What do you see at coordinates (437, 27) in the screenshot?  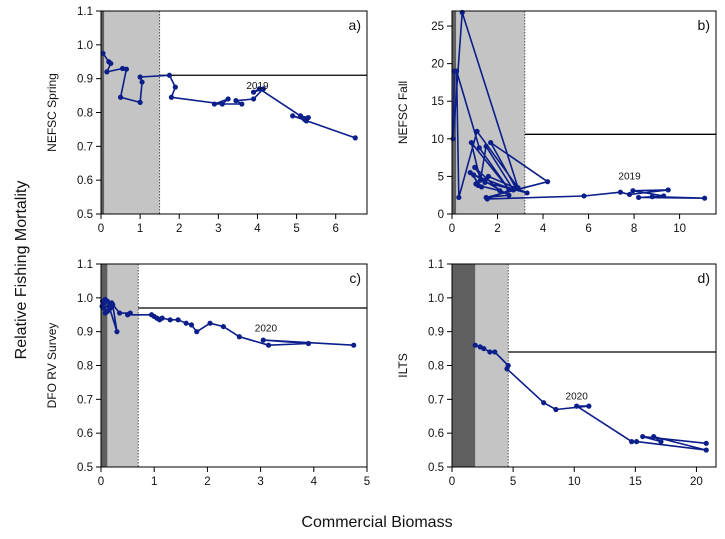 I see `y-tick-label: 25` at bounding box center [437, 27].